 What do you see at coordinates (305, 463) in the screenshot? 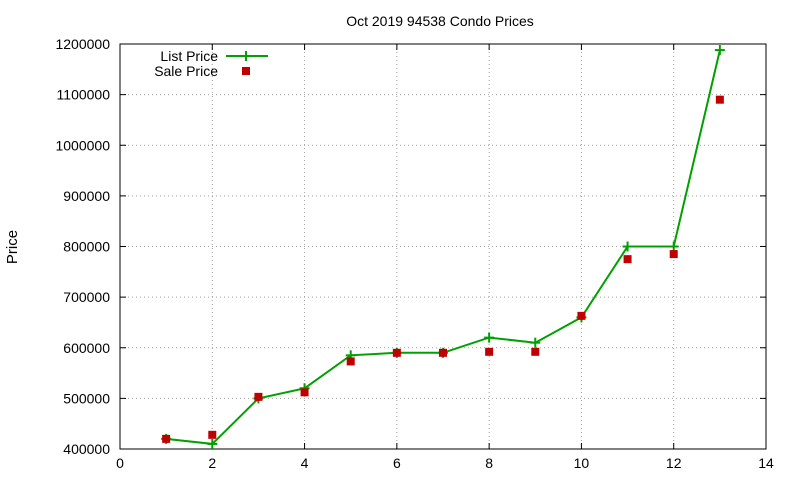
I see `x-tick-label: 4` at bounding box center [305, 463].